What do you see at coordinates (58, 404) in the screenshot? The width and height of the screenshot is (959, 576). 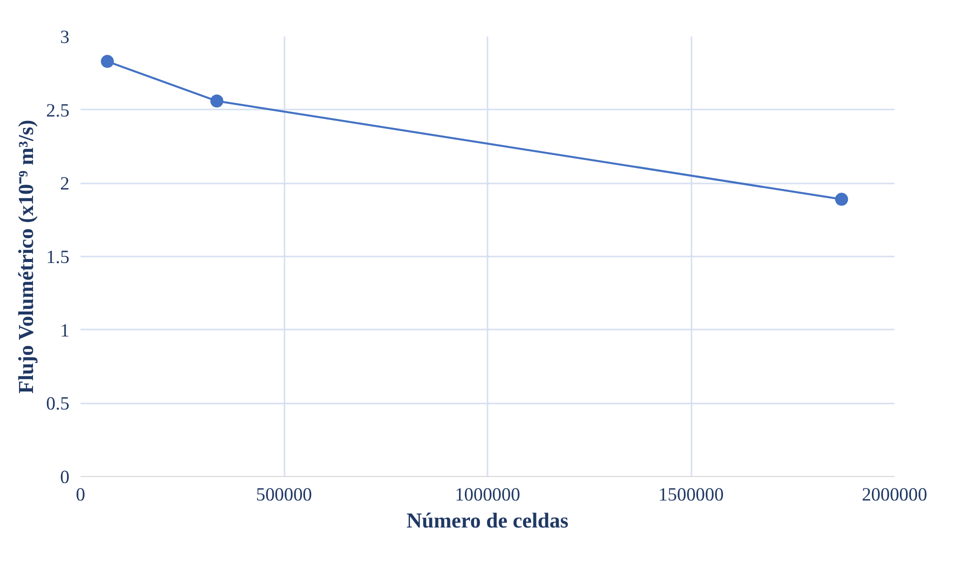 I see `y-tick-label: 0.5` at bounding box center [58, 404].